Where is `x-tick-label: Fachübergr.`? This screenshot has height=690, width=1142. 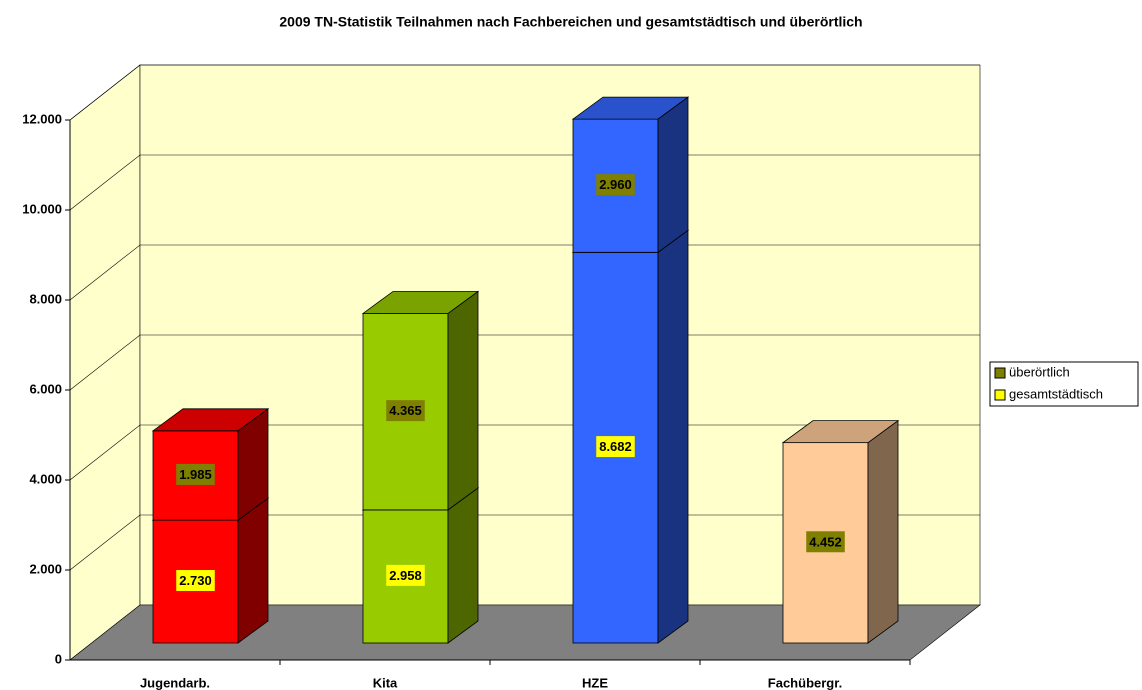
x-tick-label: Fachübergr. is located at coordinates (805, 682).